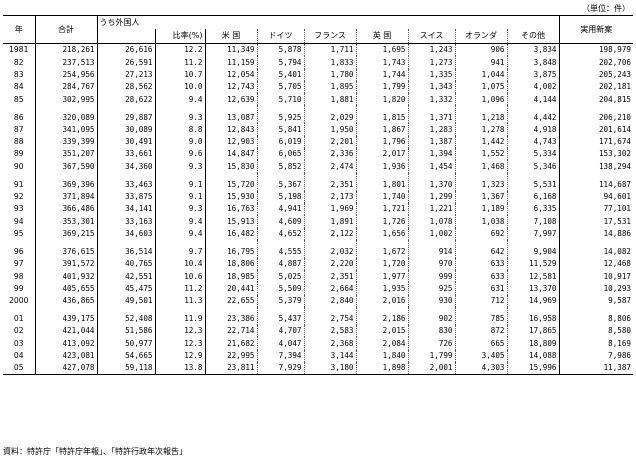 This screenshot has width=636, height=458. I want to click on table-cell: 930, so click(432, 301).